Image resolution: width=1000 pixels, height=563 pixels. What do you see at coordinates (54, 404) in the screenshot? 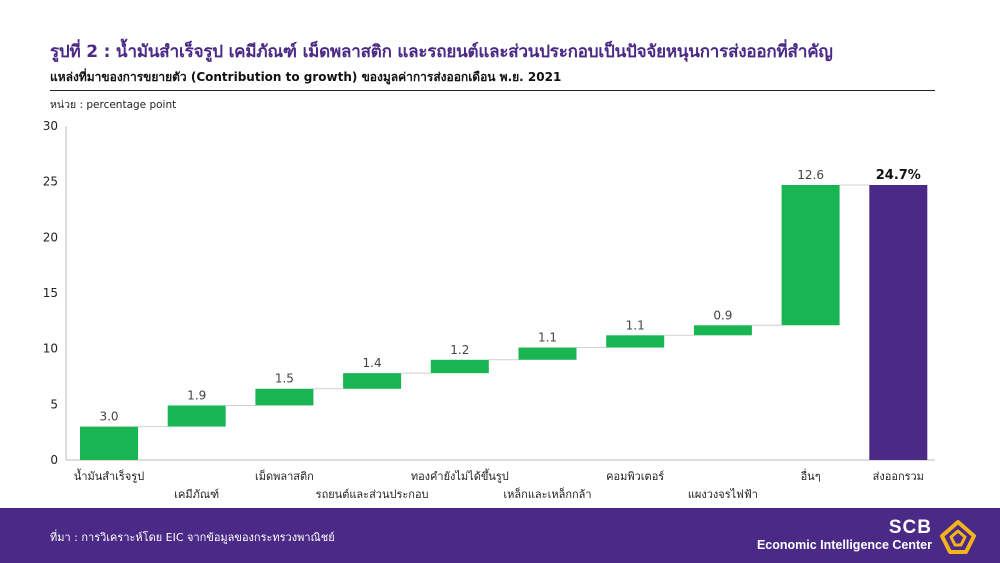
I see `y-tick-label: 5` at bounding box center [54, 404].